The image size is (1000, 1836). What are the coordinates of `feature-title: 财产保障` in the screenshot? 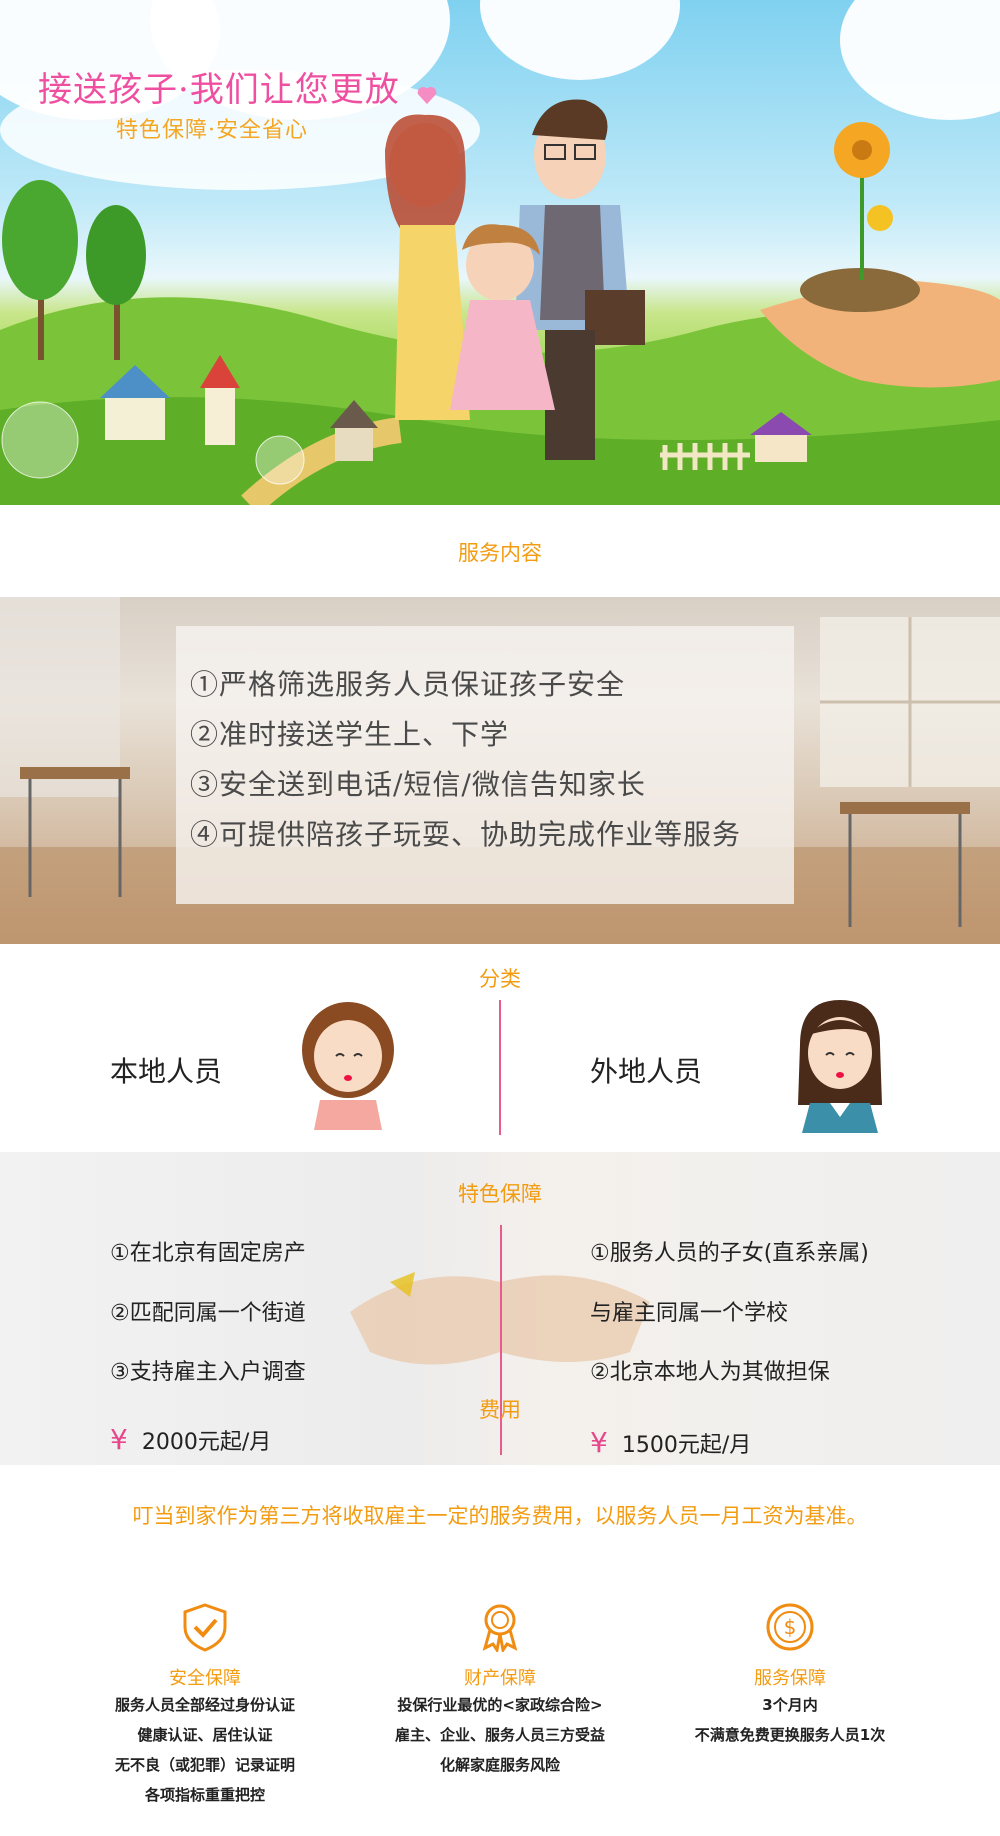 It's located at (500, 1678).